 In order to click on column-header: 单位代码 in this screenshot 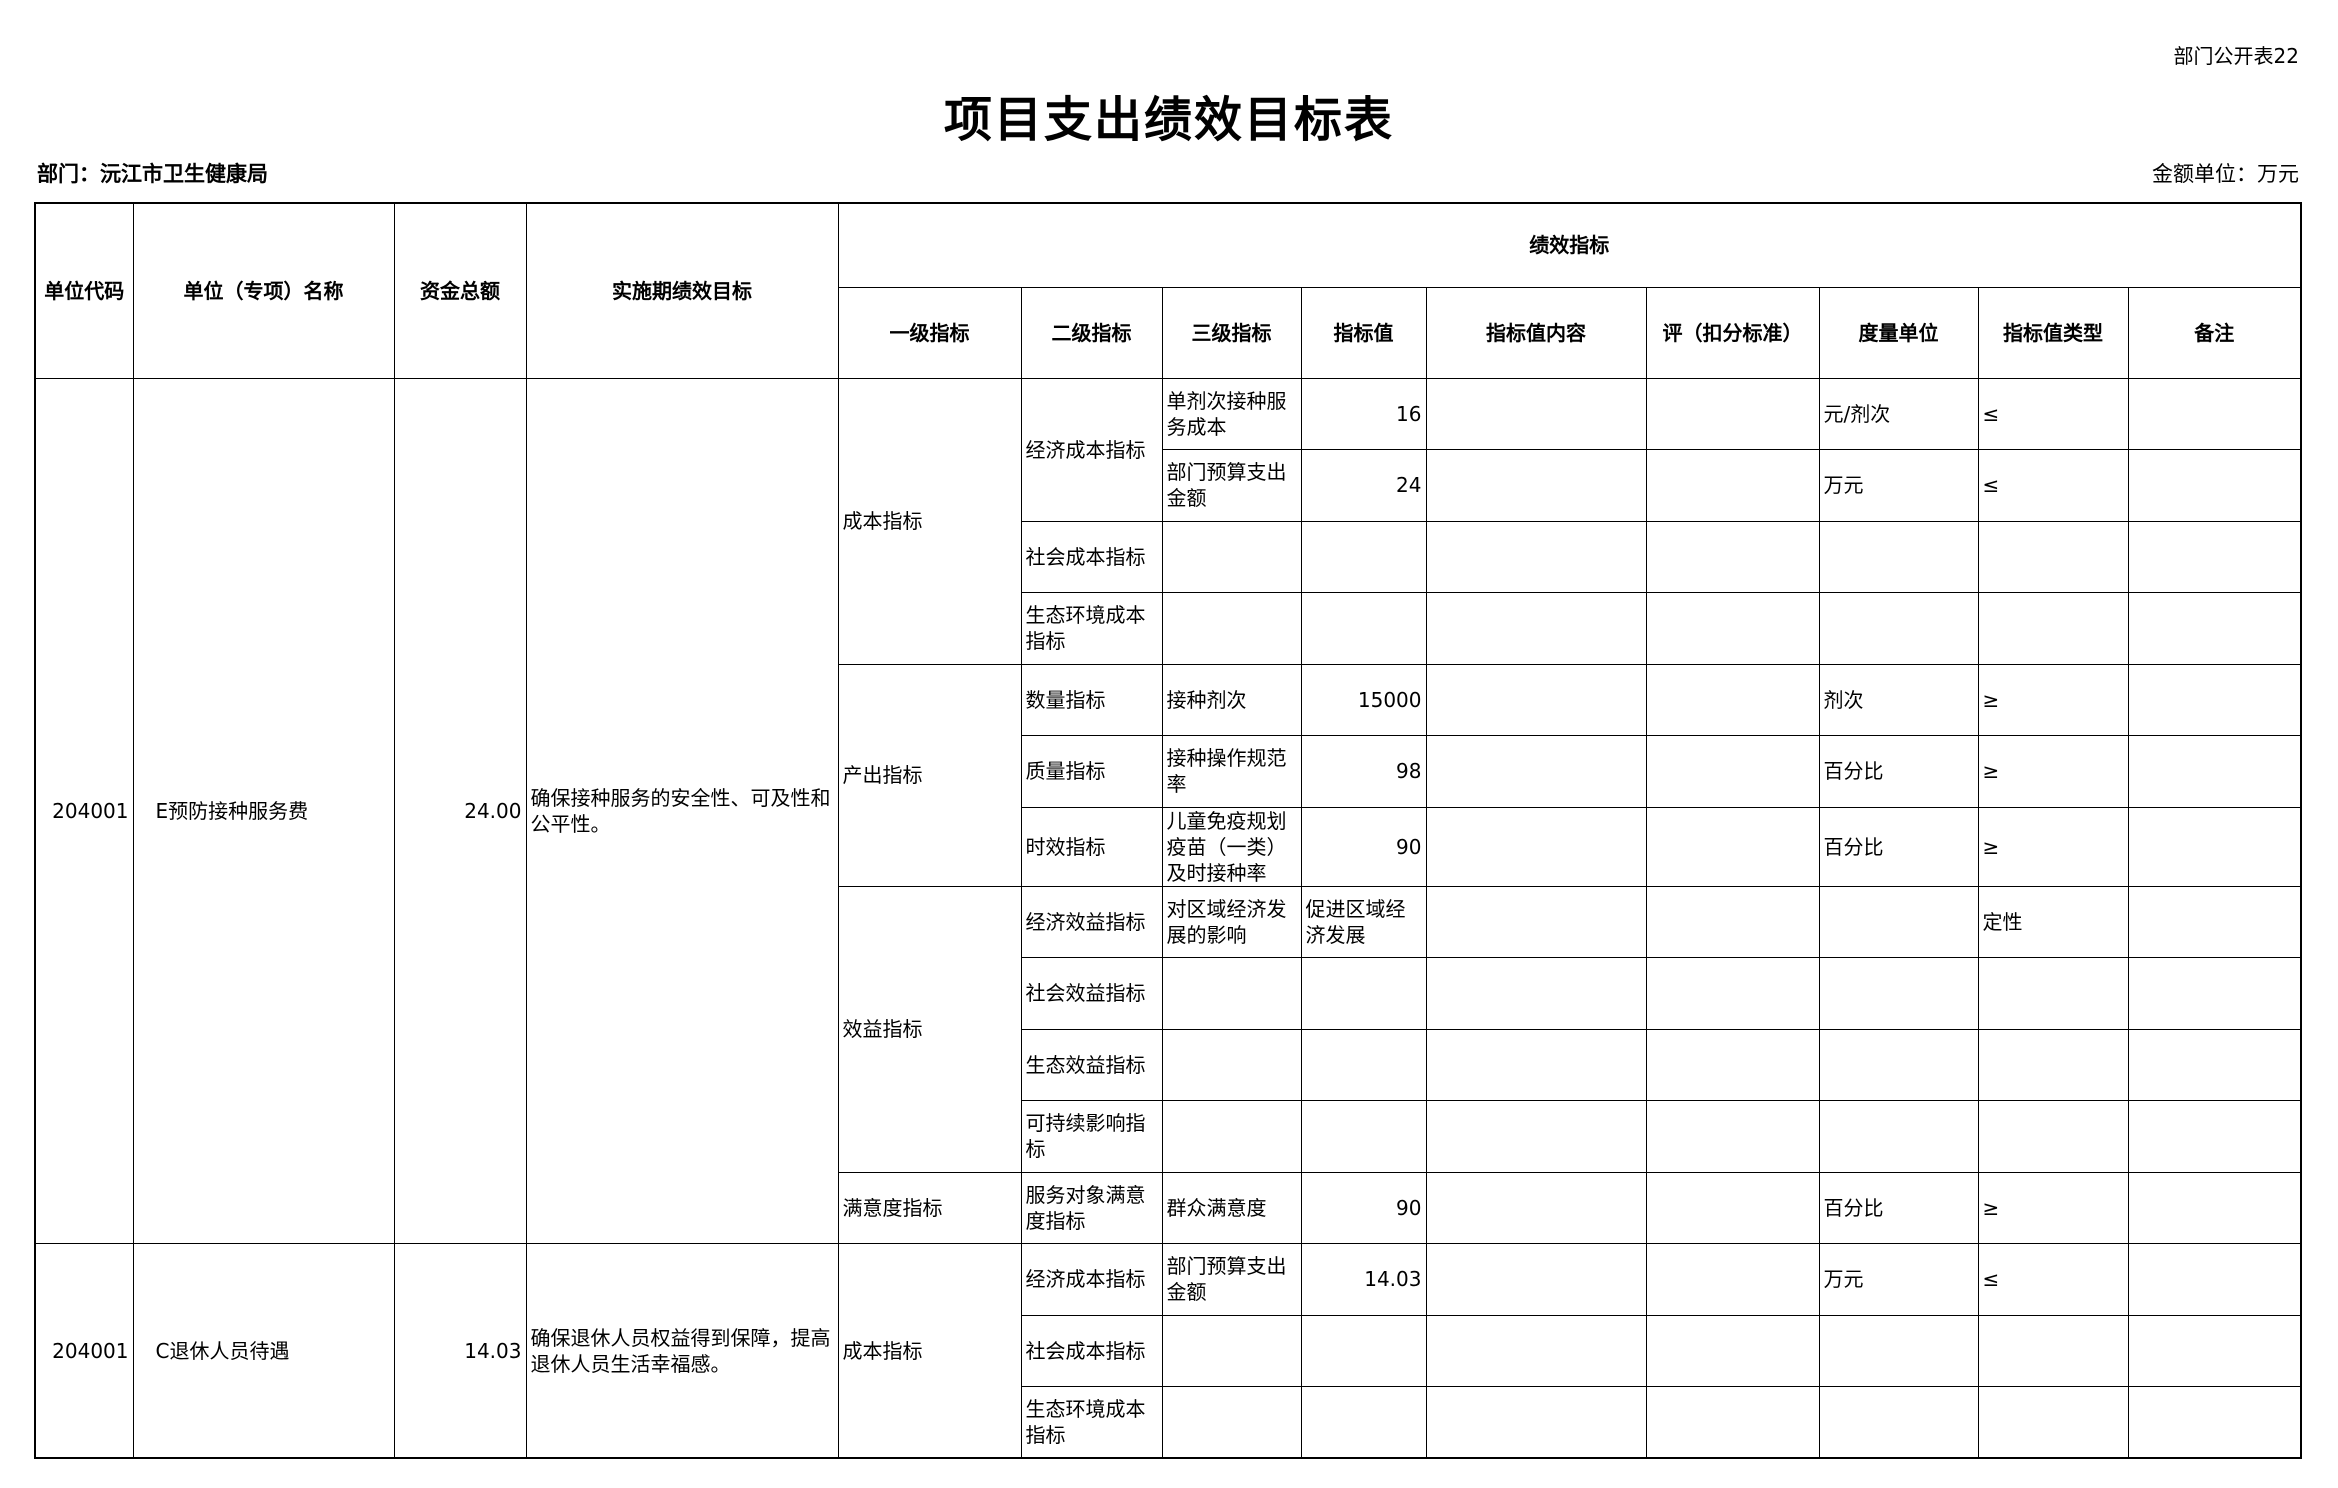, I will do `click(84, 290)`.